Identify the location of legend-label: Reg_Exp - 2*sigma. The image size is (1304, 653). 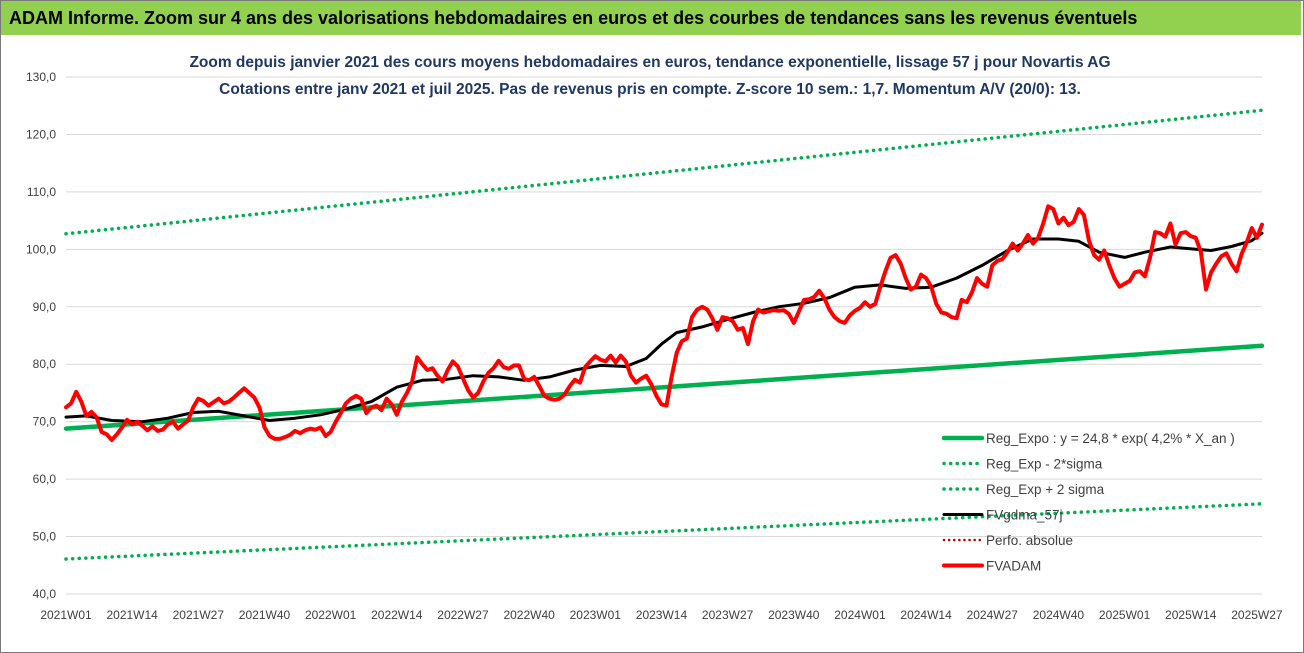
(1044, 464).